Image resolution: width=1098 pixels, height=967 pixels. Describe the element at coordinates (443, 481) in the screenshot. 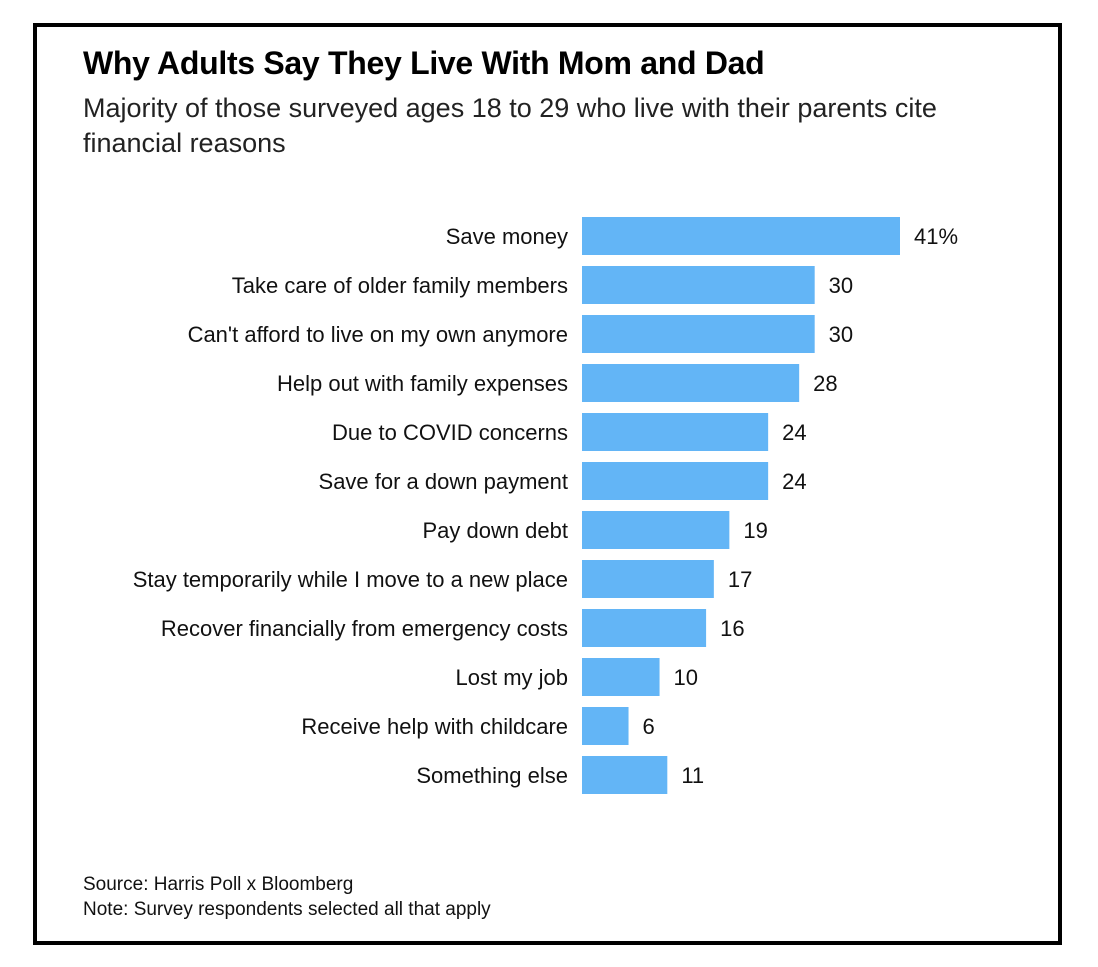

I see `category-label: Save for a down payment` at that location.